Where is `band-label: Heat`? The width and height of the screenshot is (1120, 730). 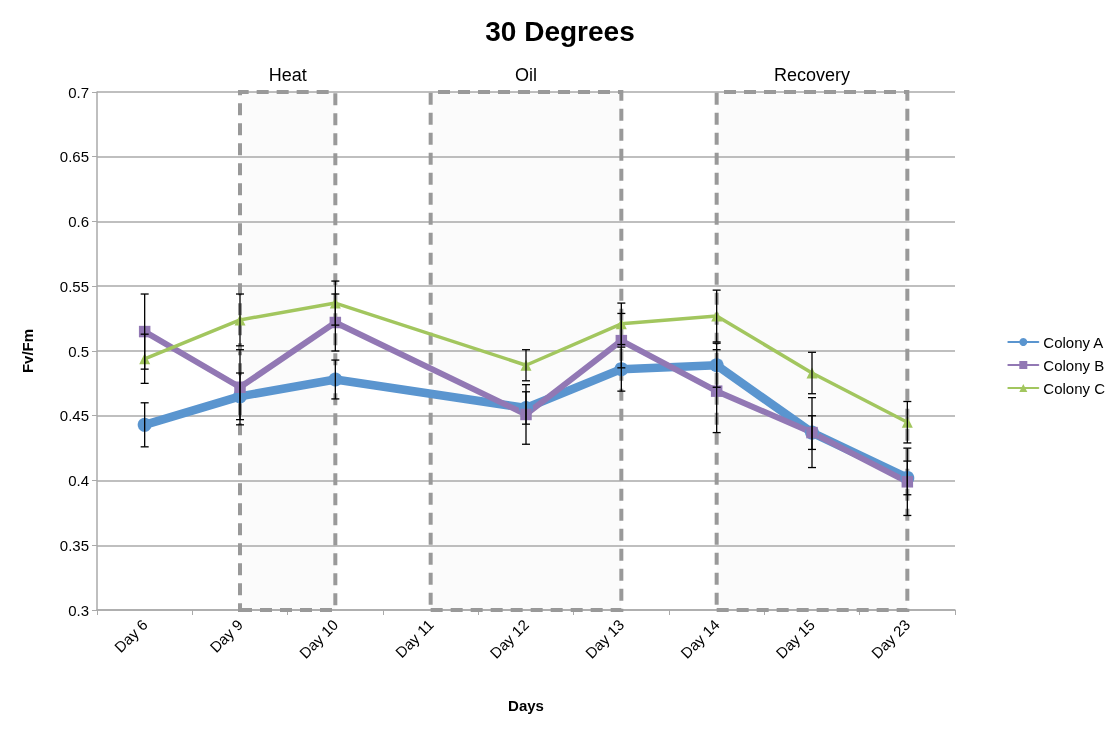 band-label: Heat is located at coordinates (287, 75).